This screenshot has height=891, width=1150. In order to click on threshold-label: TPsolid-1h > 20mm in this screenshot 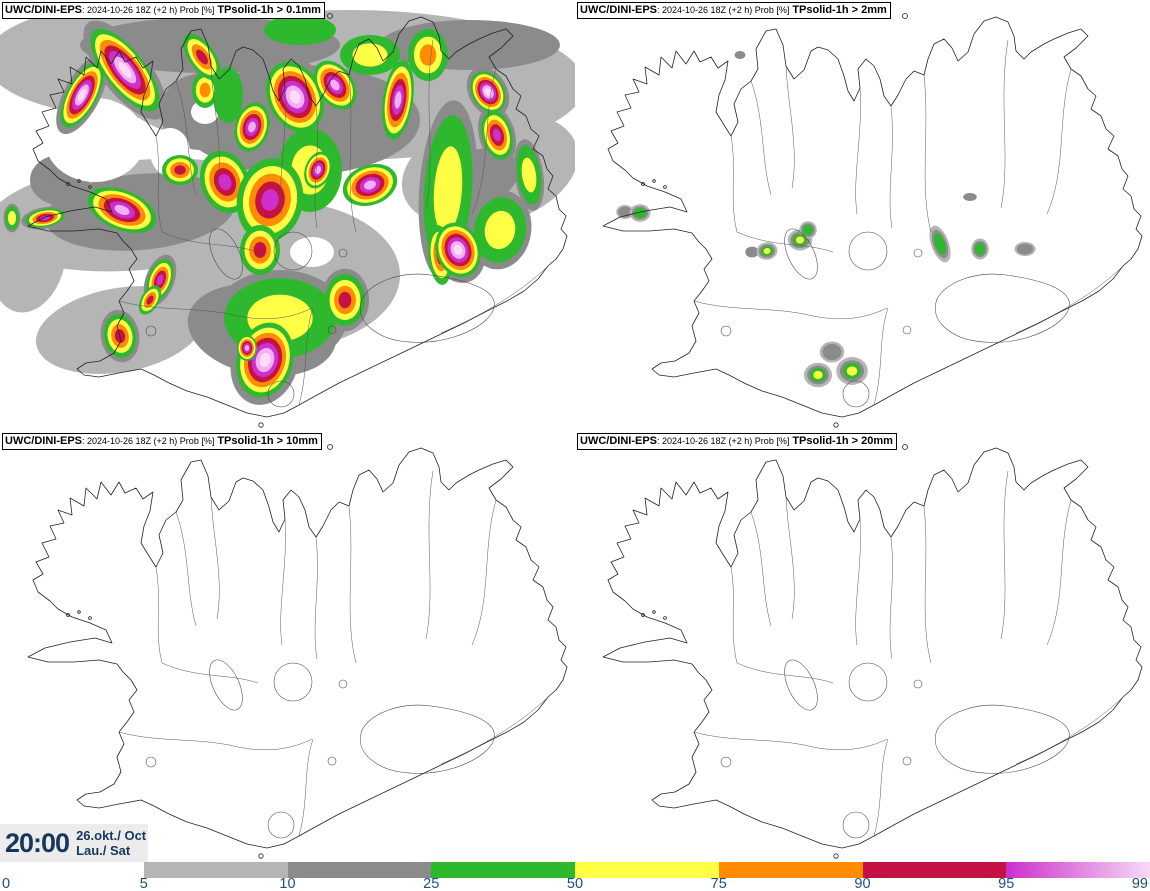, I will do `click(842, 441)`.